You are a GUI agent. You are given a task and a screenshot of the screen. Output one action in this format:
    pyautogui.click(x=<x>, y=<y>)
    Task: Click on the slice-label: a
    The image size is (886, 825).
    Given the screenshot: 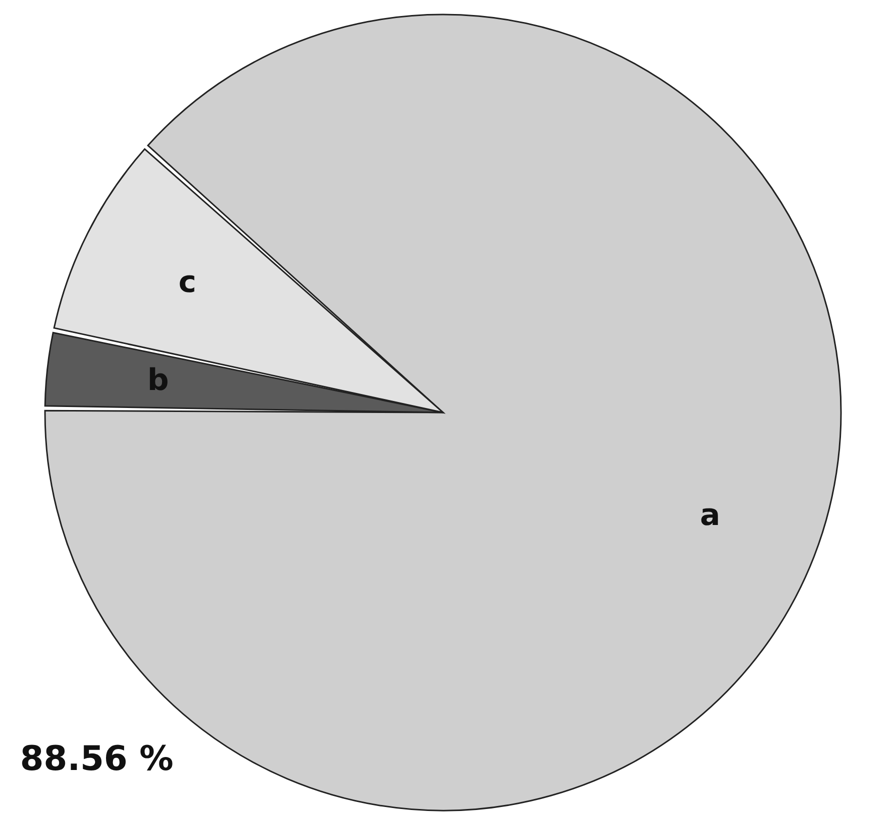 What is the action you would take?
    pyautogui.click(x=710, y=516)
    